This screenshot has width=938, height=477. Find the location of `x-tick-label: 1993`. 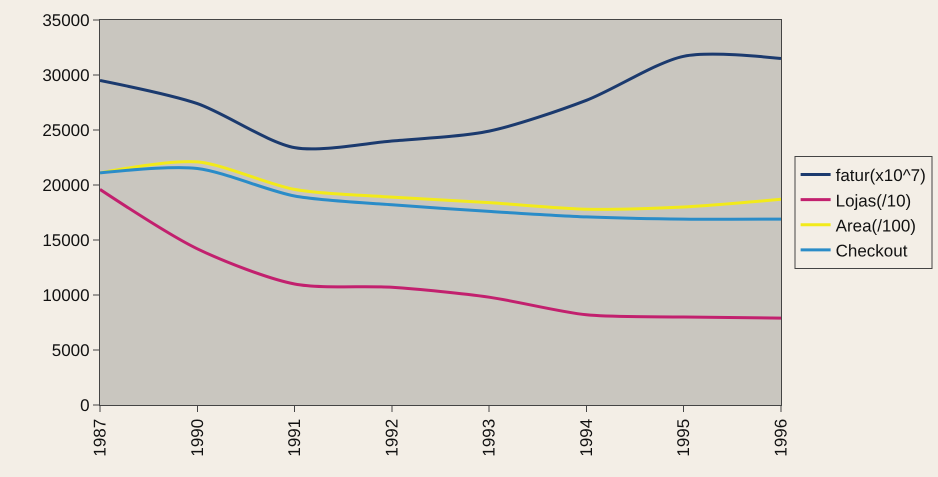

x-tick-label: 1993 is located at coordinates (489, 437).